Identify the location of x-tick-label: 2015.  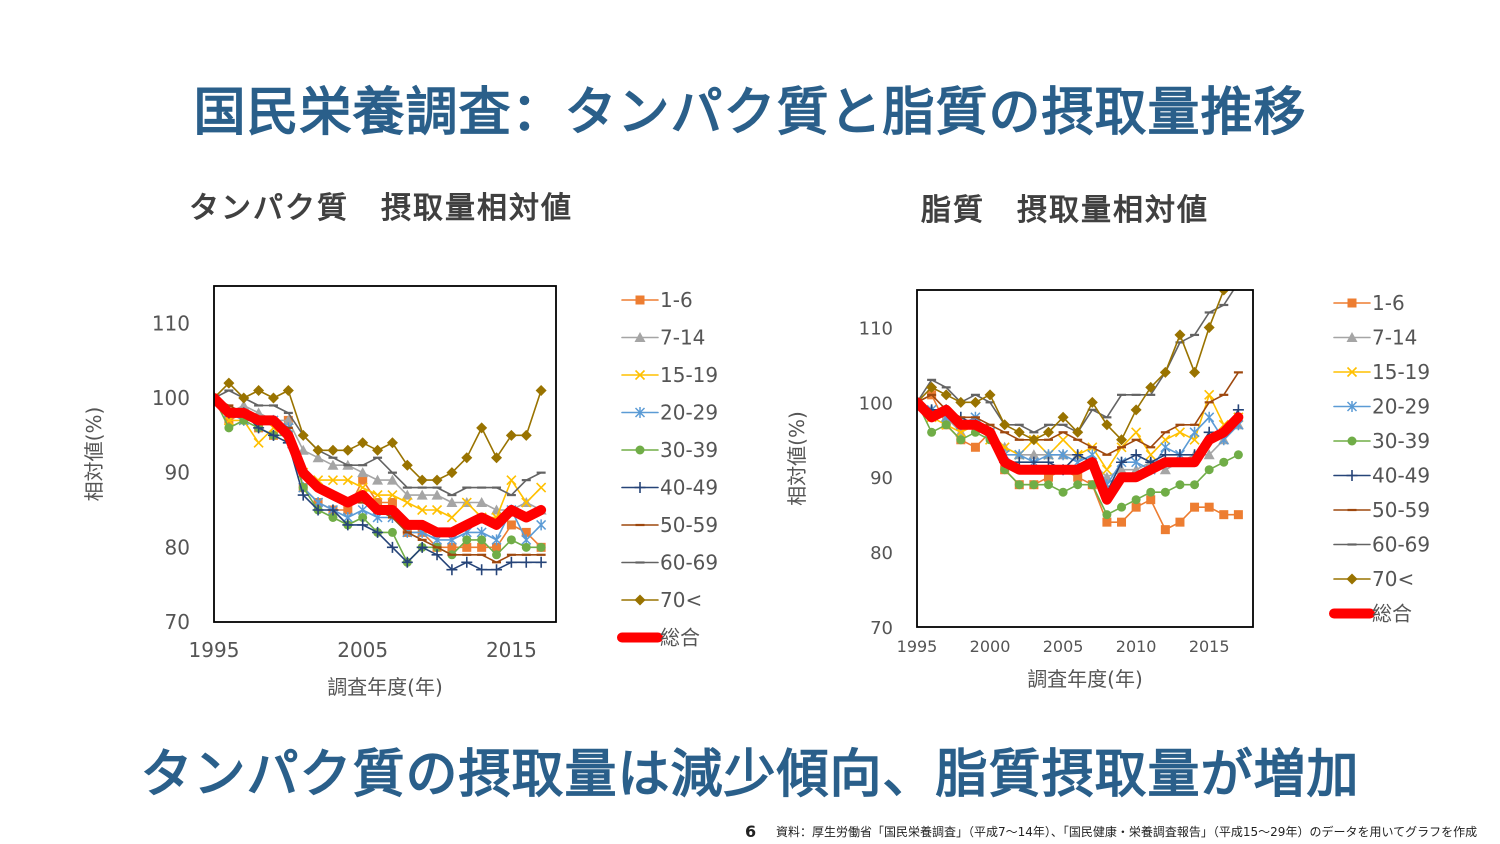
(1209, 646).